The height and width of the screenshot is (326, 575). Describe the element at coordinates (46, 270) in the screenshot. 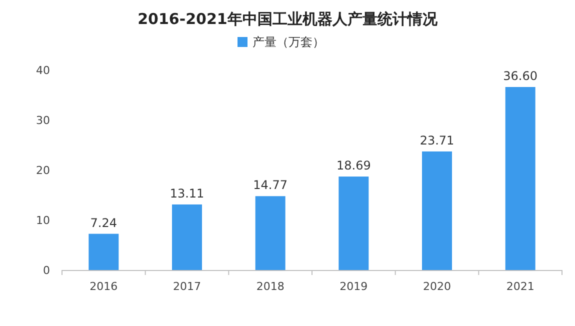

I see `y-tick-label: 0` at that location.